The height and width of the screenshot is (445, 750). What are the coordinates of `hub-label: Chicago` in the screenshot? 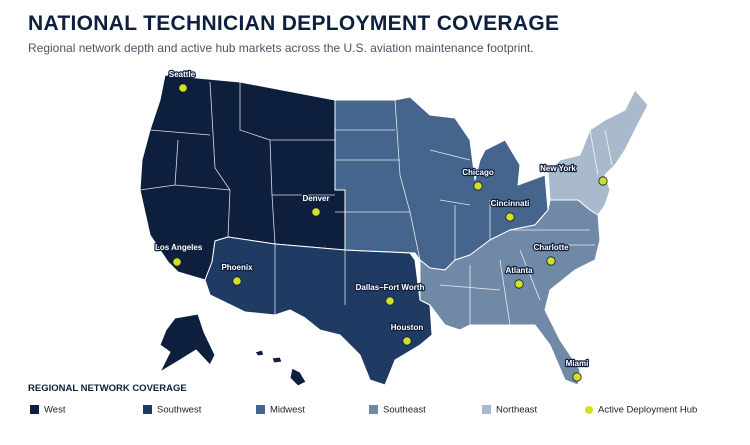 It's located at (478, 172).